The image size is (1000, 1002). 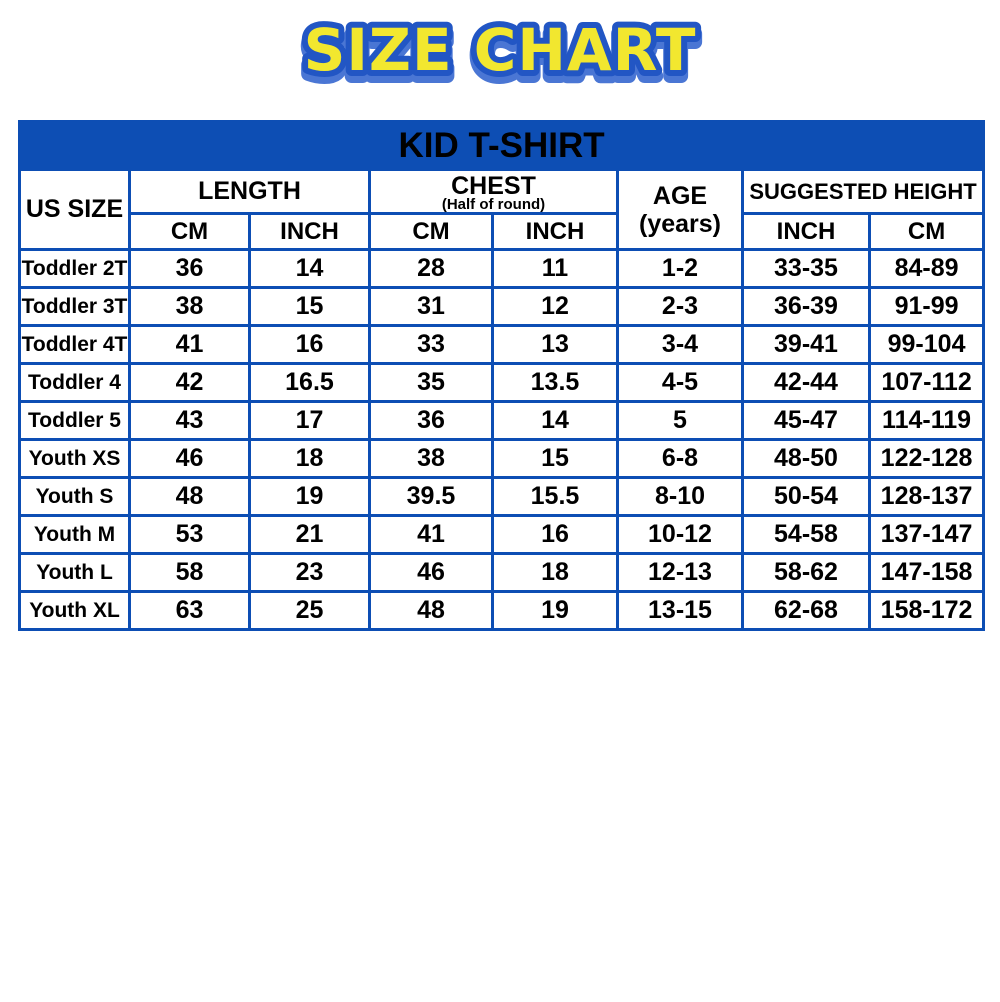 What do you see at coordinates (309, 610) in the screenshot?
I see `length-inch-cell: 25` at bounding box center [309, 610].